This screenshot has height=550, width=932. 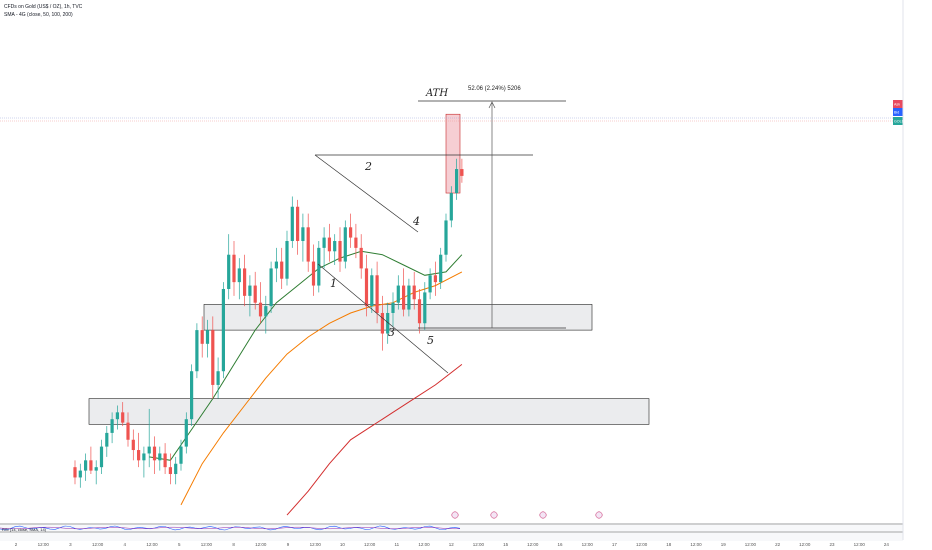 I want to click on time-tick-label: 16, so click(x=560, y=544).